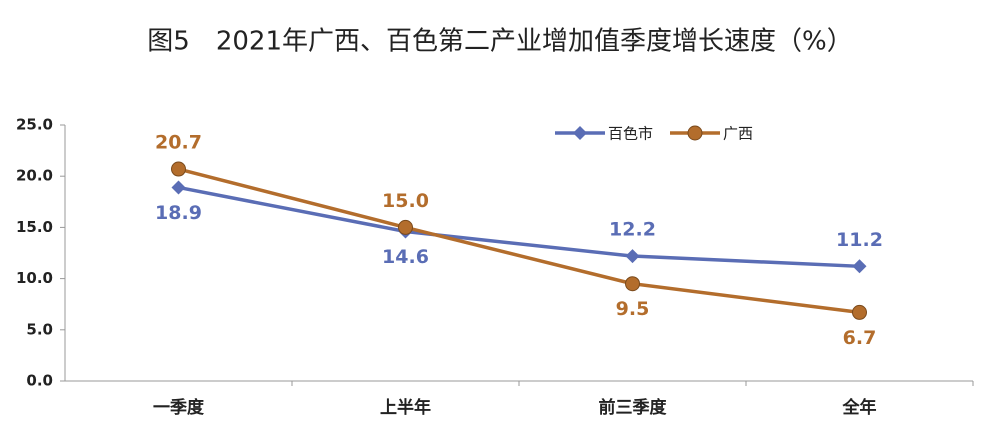  Describe the element at coordinates (738, 134) in the screenshot. I see `legend-label: 广西` at that location.